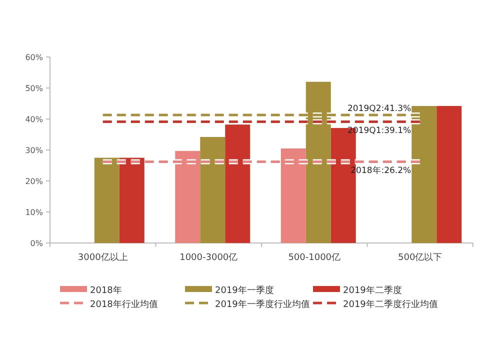 The image size is (500, 362). What do you see at coordinates (37, 243) in the screenshot?
I see `y-tick-label: 0%` at bounding box center [37, 243].